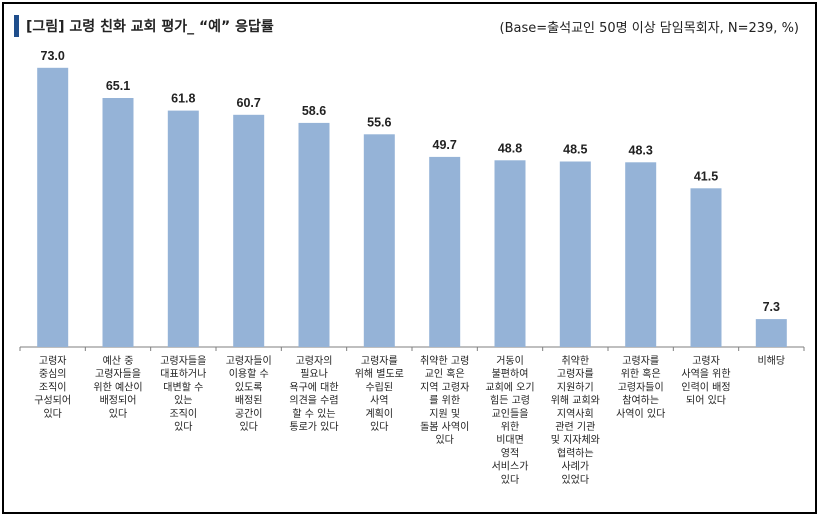 The width and height of the screenshot is (821, 518). I want to click on category-label-line: 지원하기, so click(575, 386).